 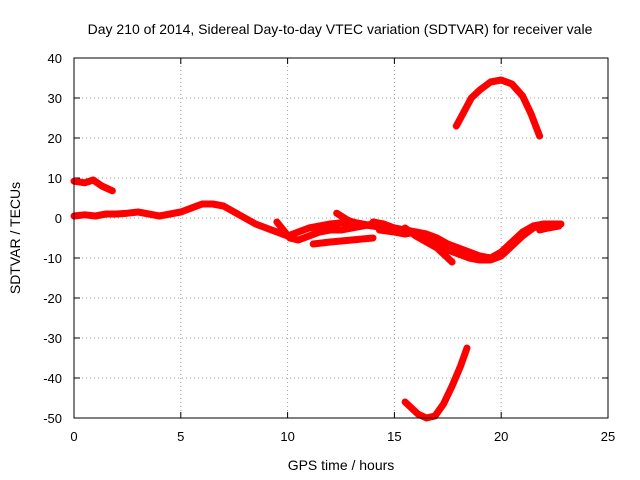 I want to click on y-tick-label: -40, so click(x=52, y=378).